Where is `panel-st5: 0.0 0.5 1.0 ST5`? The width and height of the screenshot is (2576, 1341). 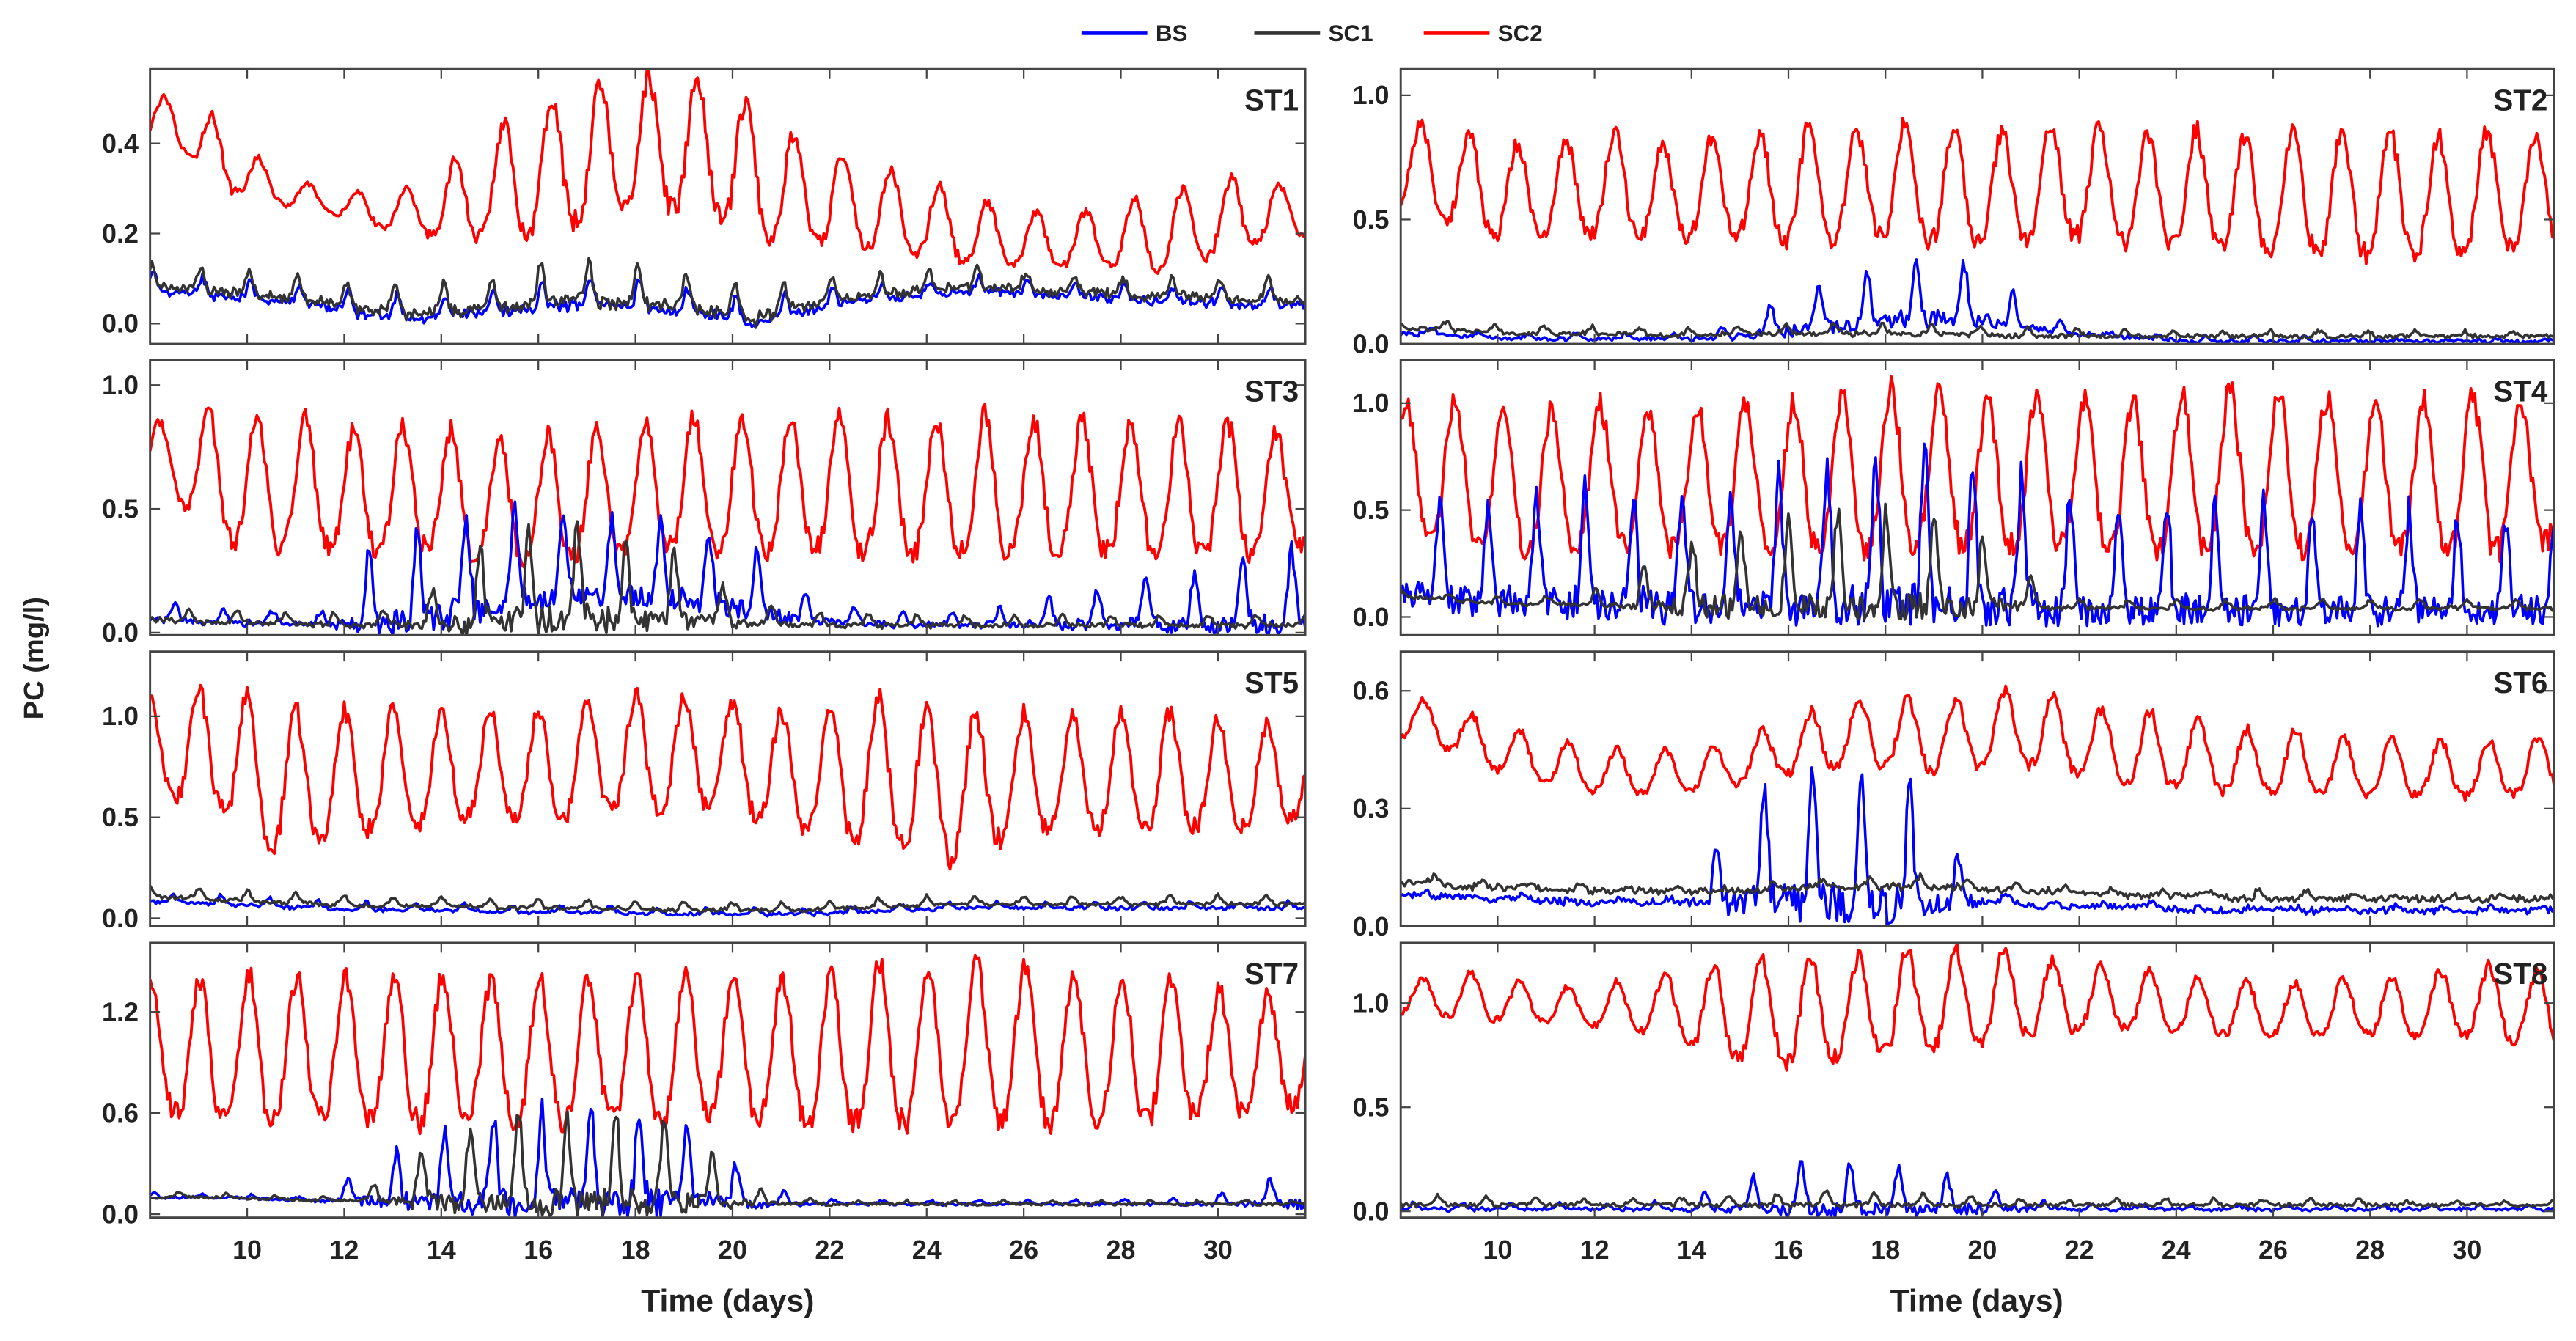
panel-st5: 0.0 0.5 1.0 ST5 is located at coordinates (705, 791).